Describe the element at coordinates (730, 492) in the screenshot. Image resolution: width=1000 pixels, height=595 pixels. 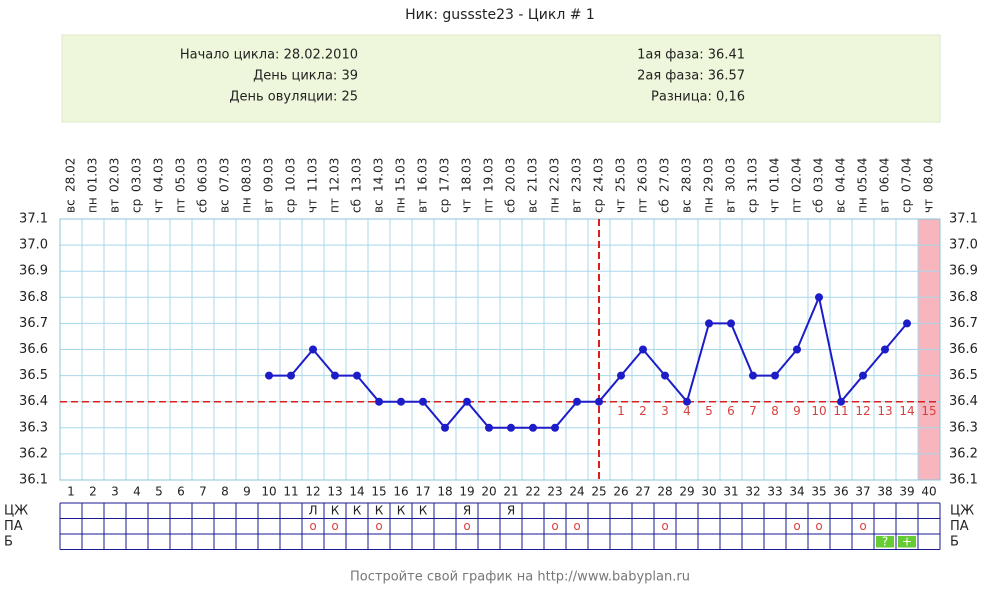
I see `x-tick-label: 31` at that location.